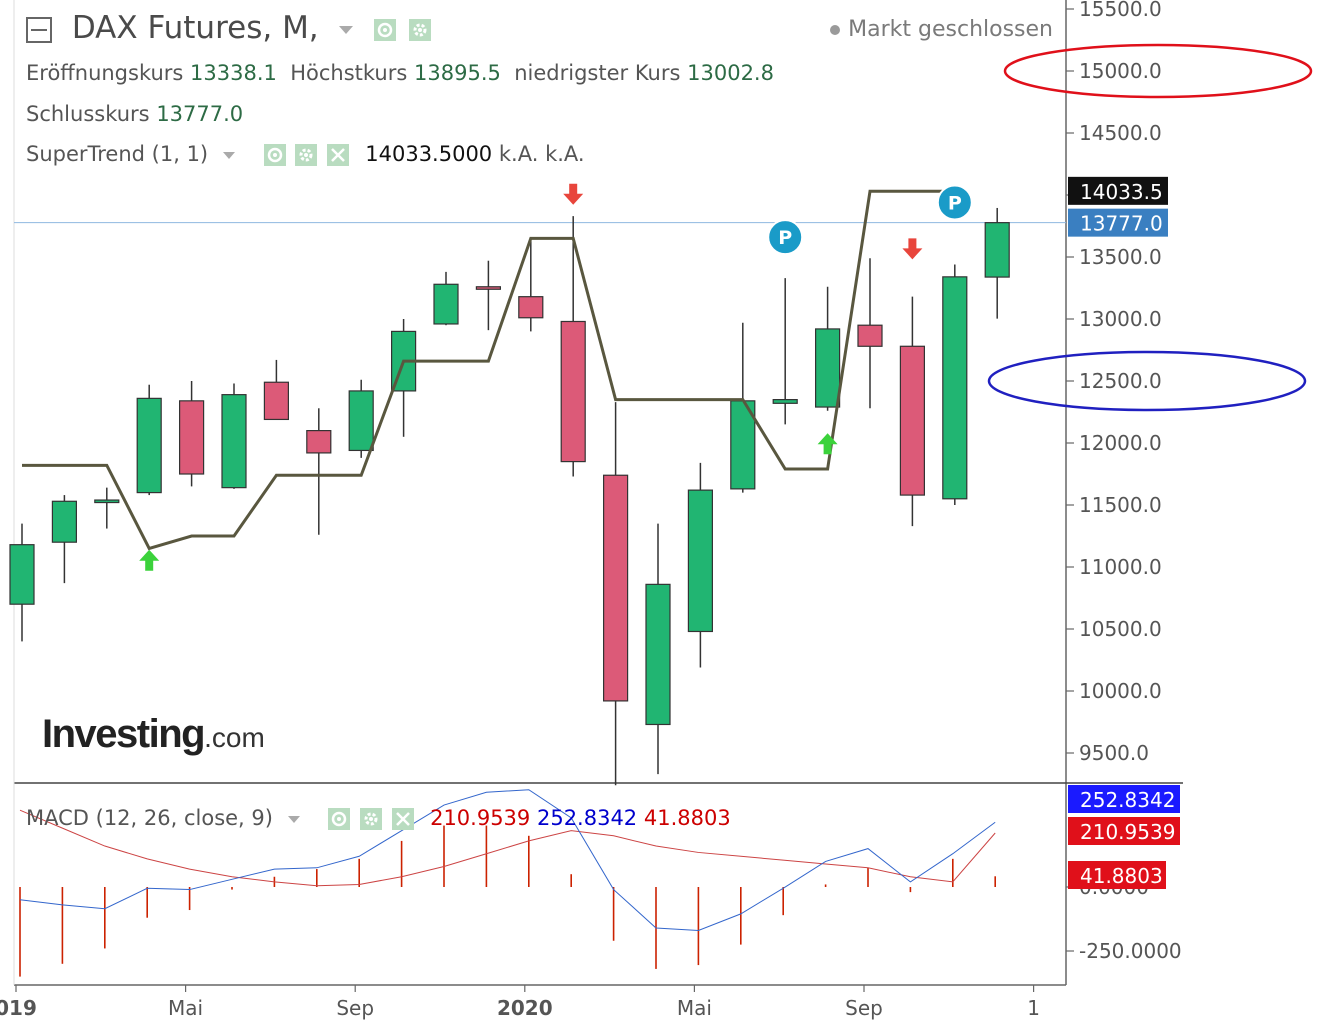  I want to click on supertrend-na-1: k.A., so click(518, 154).